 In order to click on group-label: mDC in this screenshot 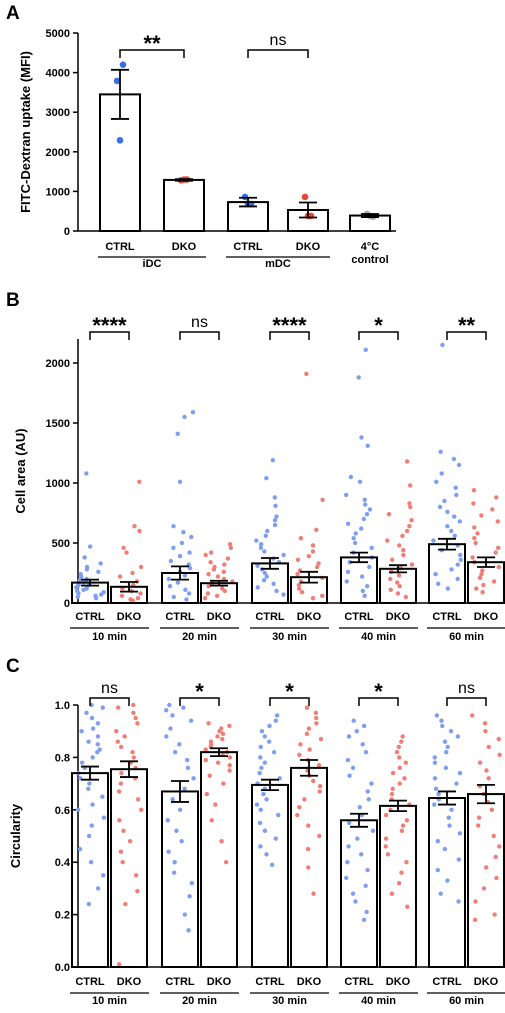, I will do `click(278, 264)`.